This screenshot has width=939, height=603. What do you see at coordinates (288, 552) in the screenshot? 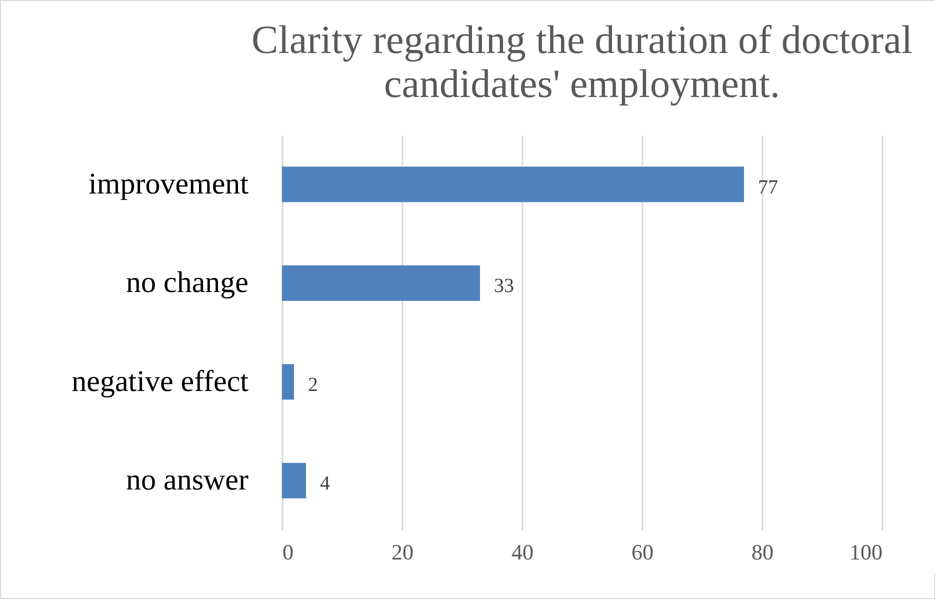
I see `x-tick-label: 0` at bounding box center [288, 552].